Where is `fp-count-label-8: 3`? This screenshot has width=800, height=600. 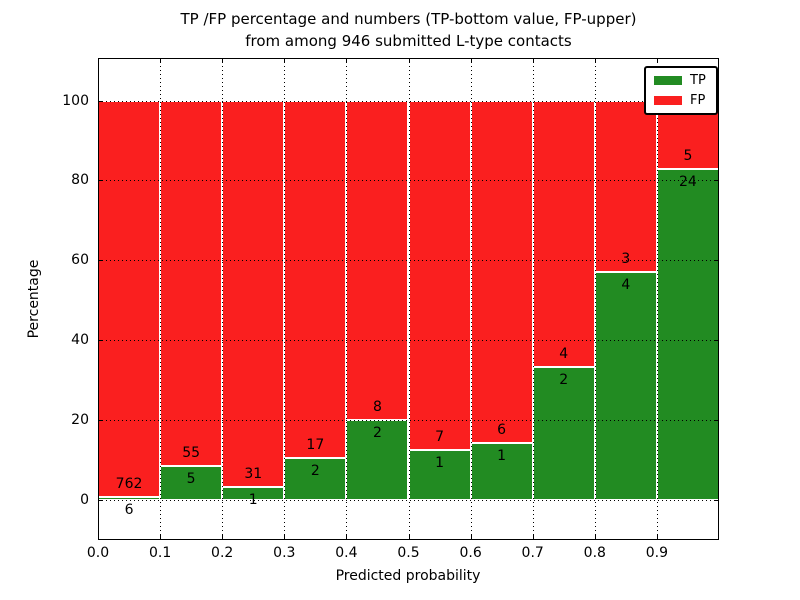
fp-count-label-8: 3 is located at coordinates (626, 258).